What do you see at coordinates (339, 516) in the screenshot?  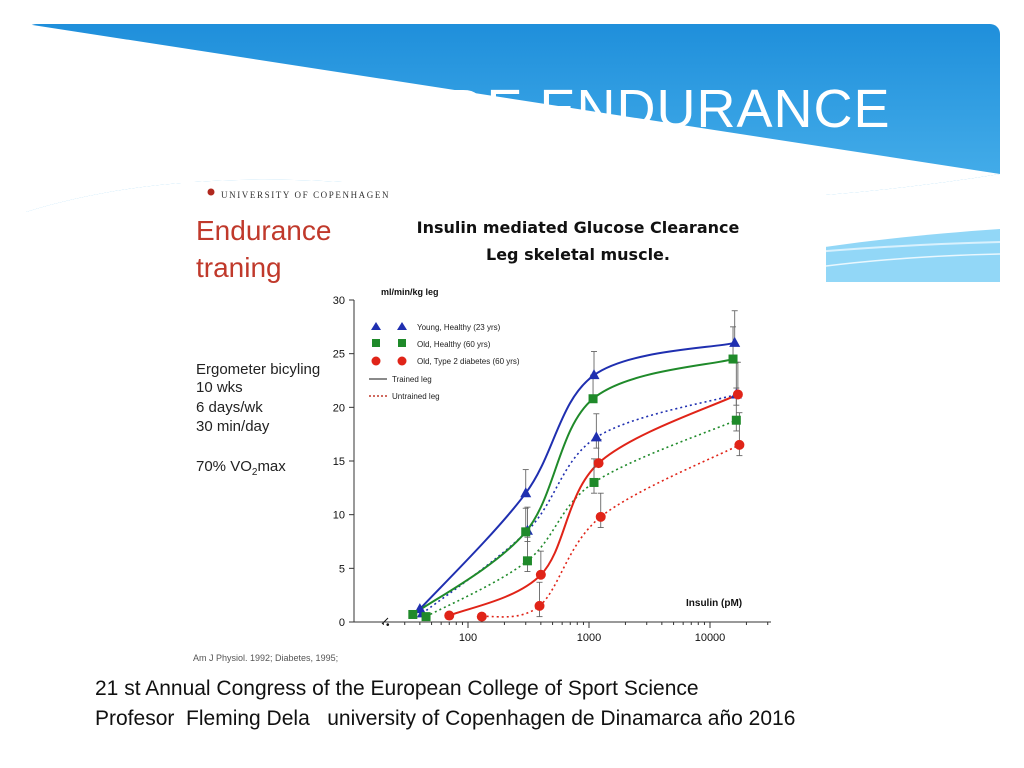 I see `y-tick-label: 10` at bounding box center [339, 516].